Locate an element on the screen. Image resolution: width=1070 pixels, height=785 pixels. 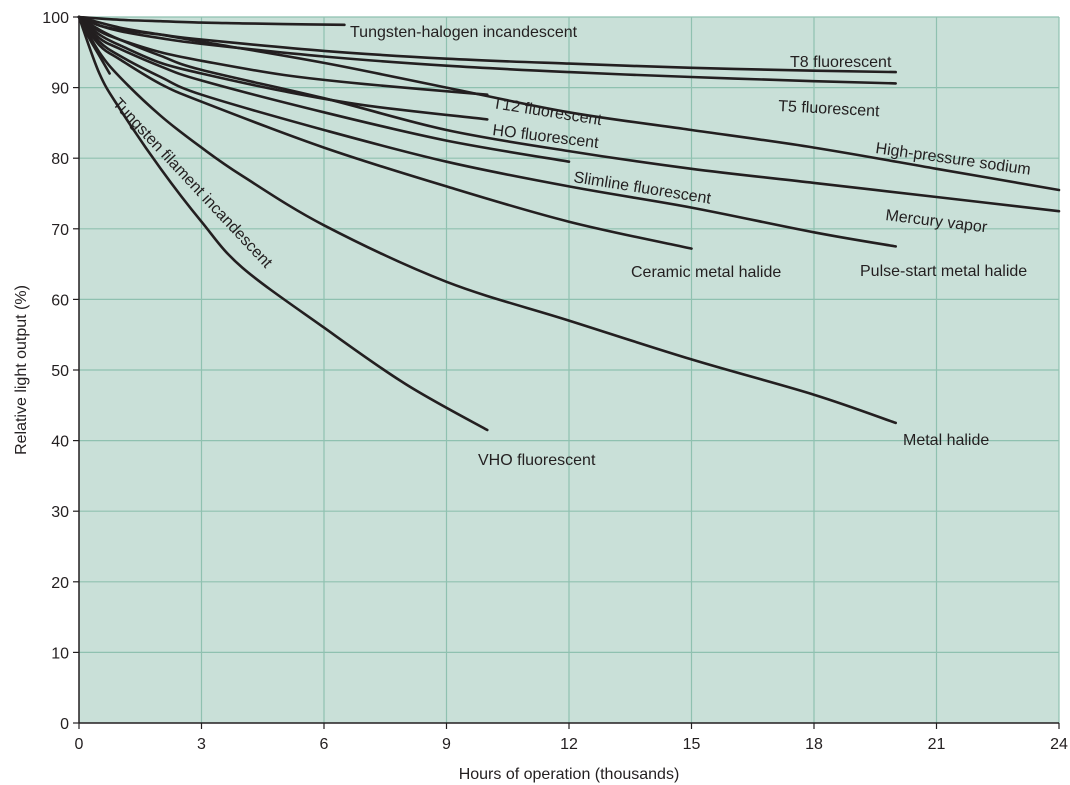
x-tick-label: 0 is located at coordinates (79, 744).